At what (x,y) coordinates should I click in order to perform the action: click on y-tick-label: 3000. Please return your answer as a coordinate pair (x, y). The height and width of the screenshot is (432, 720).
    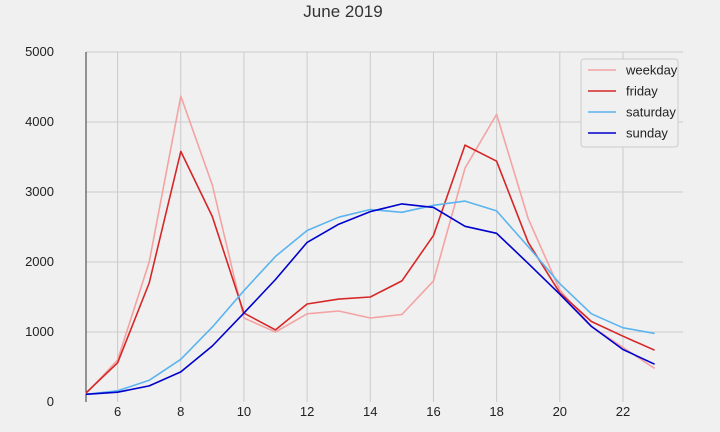
    Looking at the image, I should click on (39, 191).